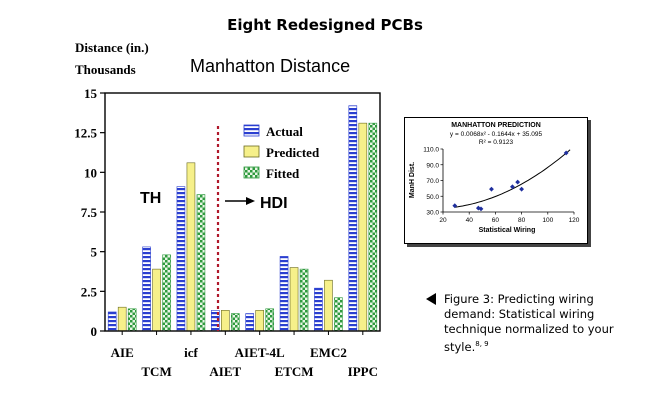  What do you see at coordinates (496, 142) in the screenshot?
I see `inset-r-squared: R² = 0.9123` at bounding box center [496, 142].